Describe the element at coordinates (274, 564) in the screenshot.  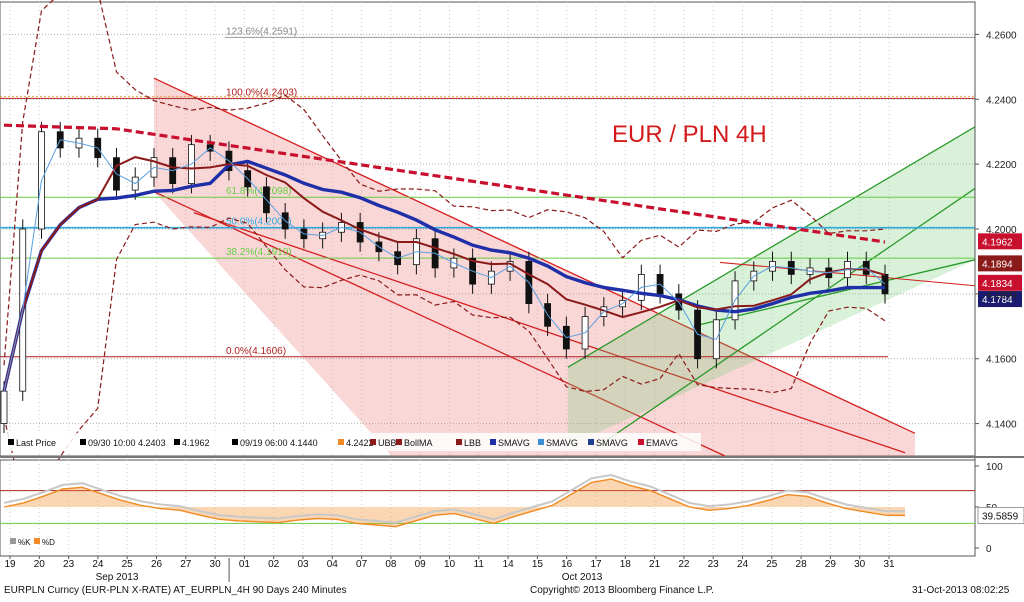
I see `x-day-label: 02` at that location.